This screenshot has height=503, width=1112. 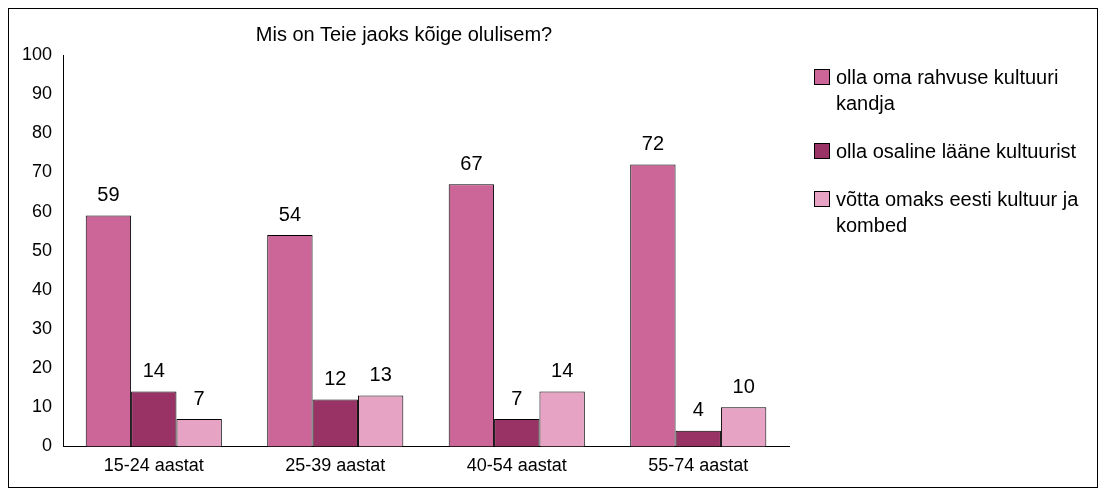 I want to click on data-label: 13, so click(x=380, y=374).